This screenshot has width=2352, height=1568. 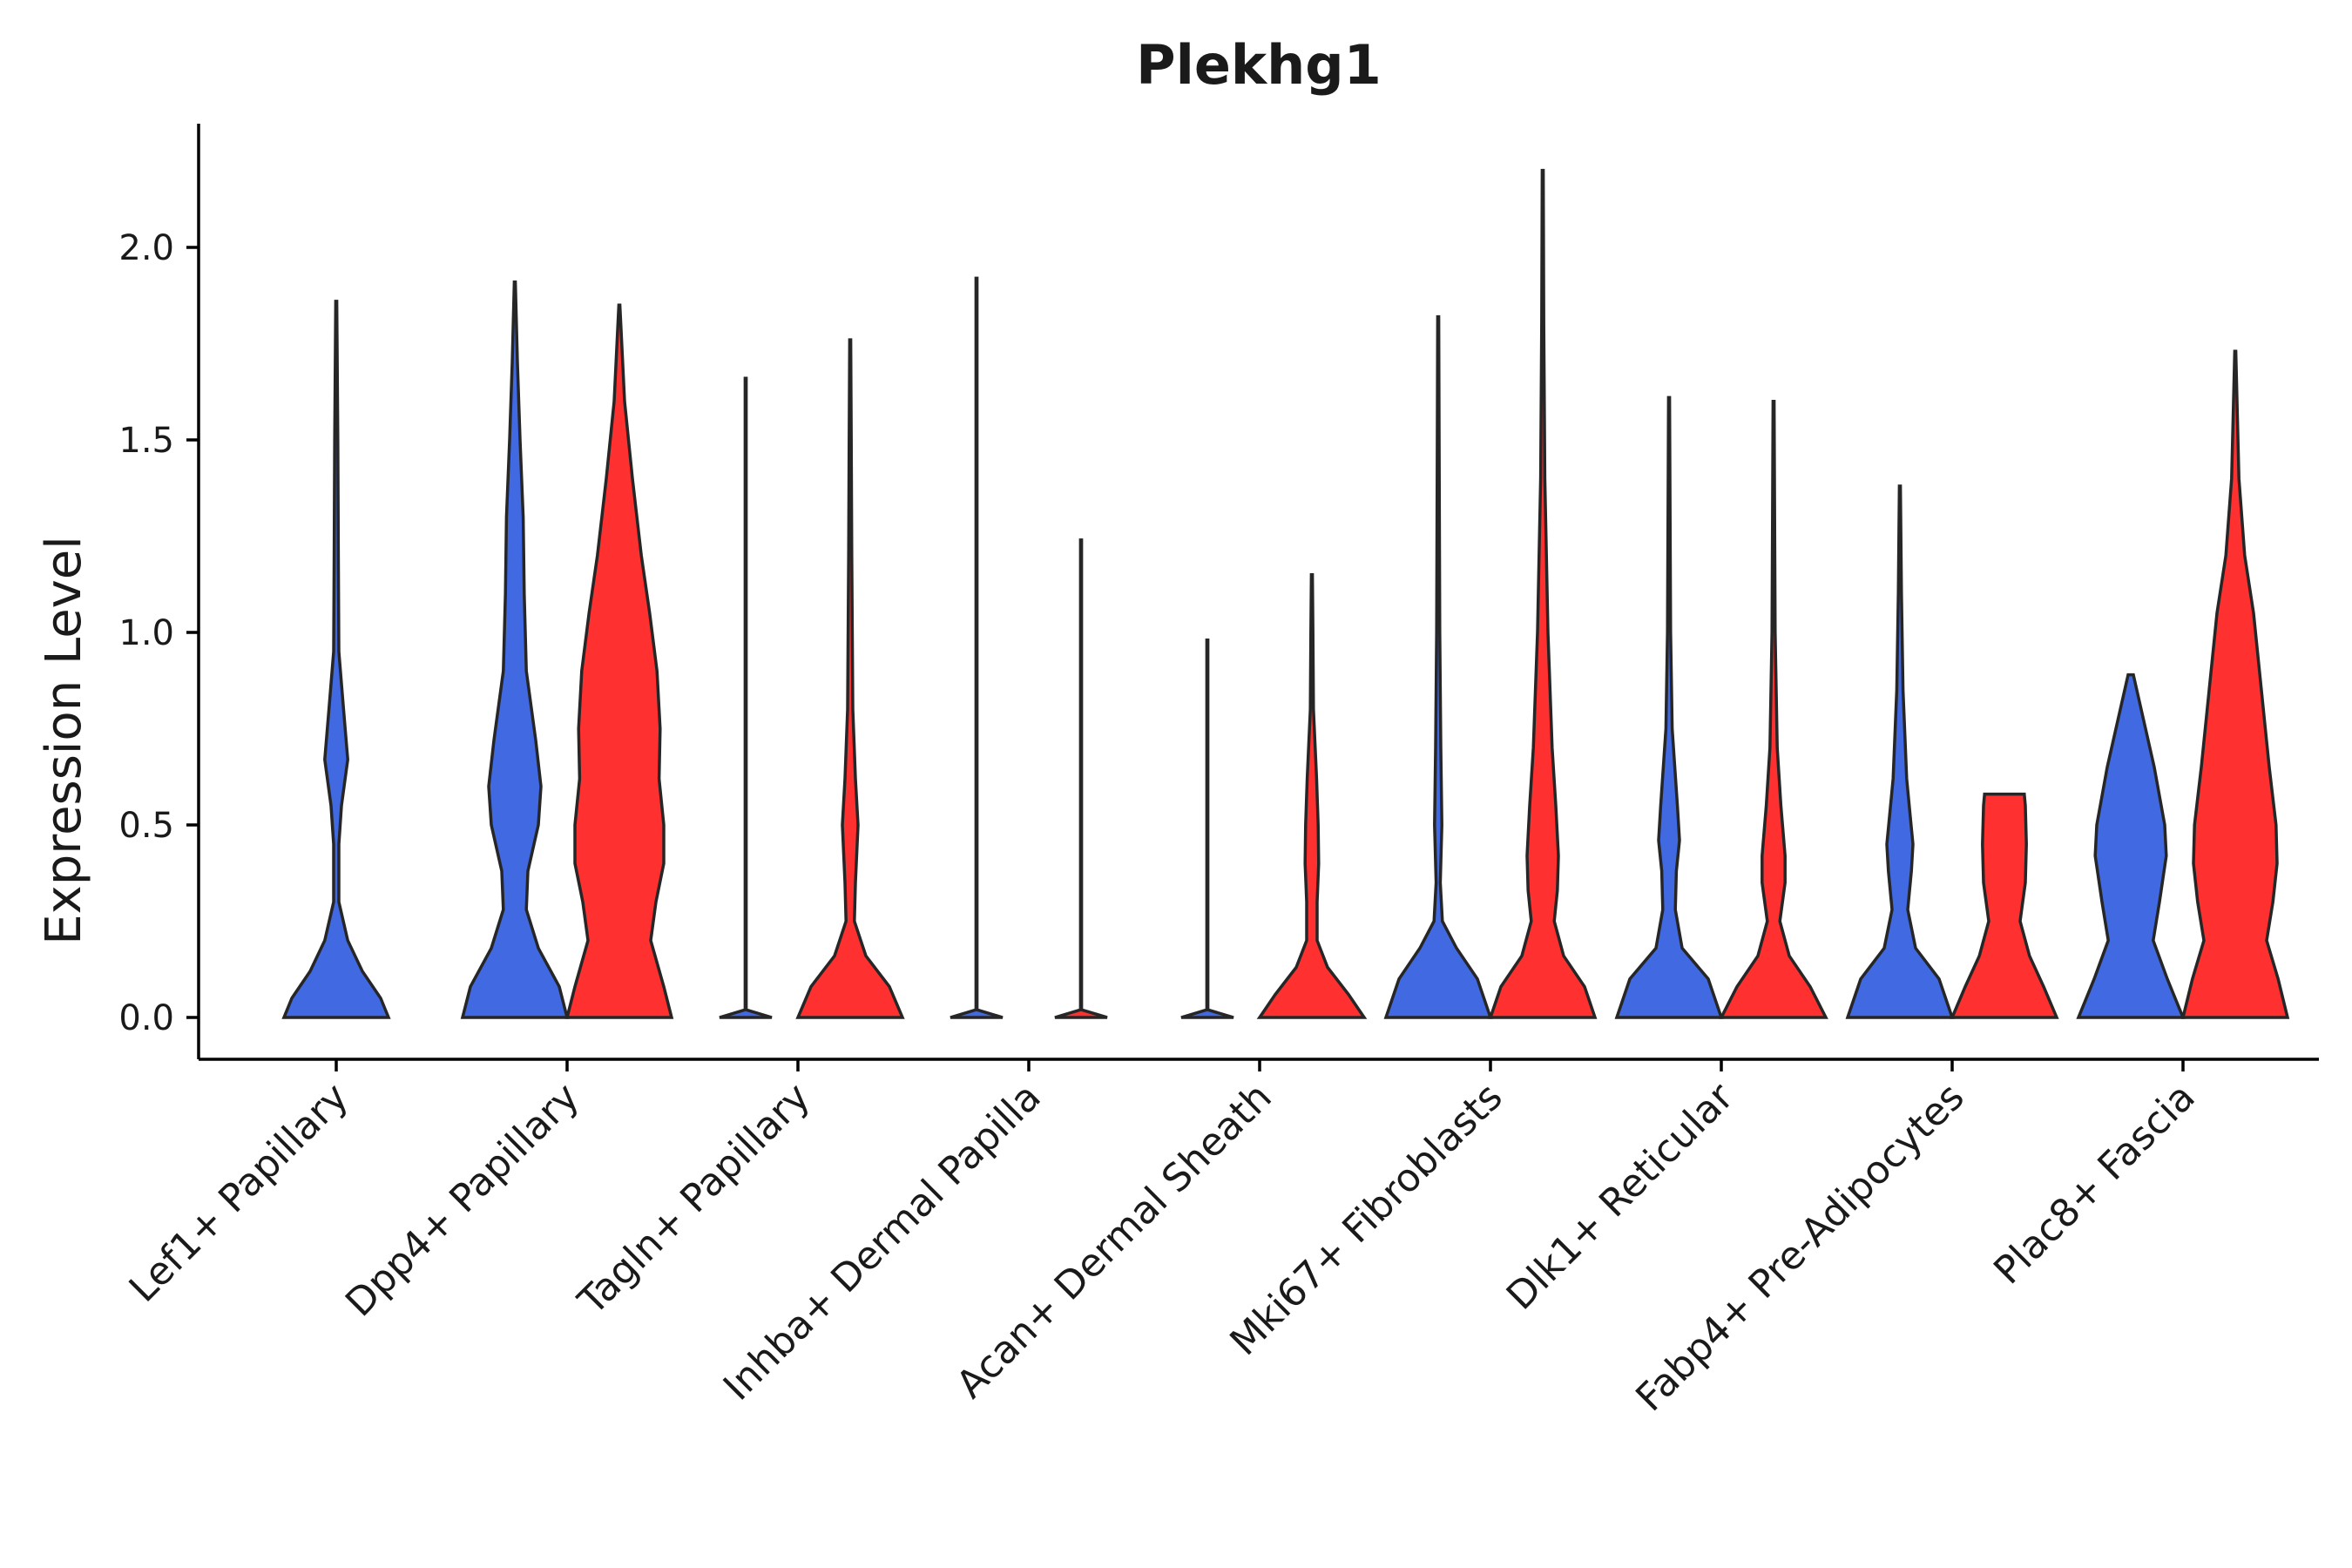 What do you see at coordinates (146, 633) in the screenshot?
I see `y-tick-label: 1.0` at bounding box center [146, 633].